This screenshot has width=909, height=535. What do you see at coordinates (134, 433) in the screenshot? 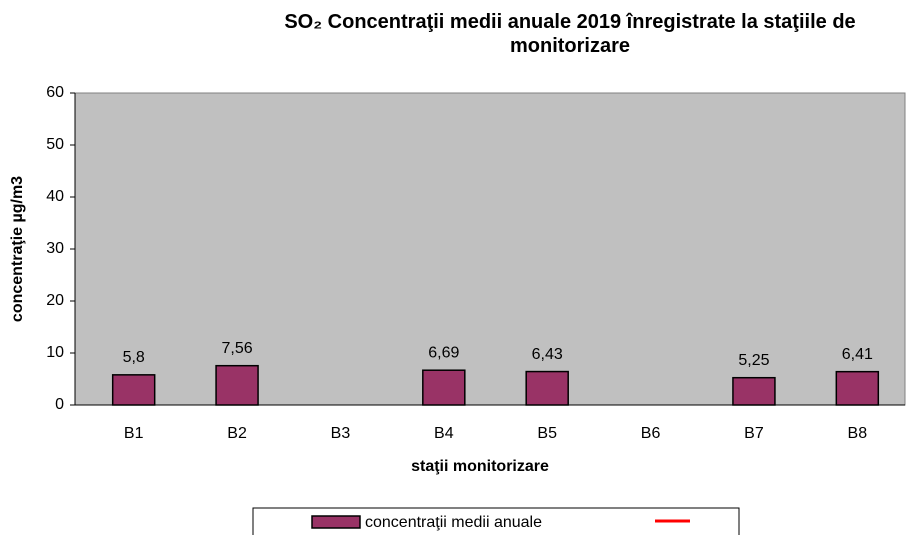
I see `x-tick-label: B1` at bounding box center [134, 433].